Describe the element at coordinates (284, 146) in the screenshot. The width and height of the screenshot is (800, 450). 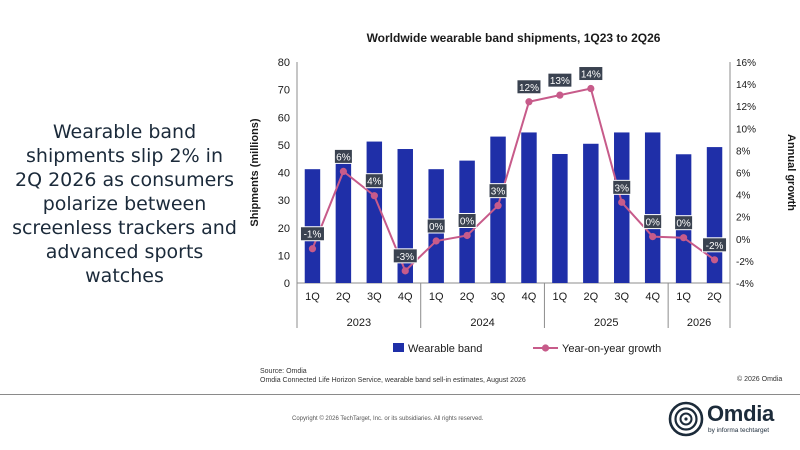
I see `y-tick-label: 50` at that location.